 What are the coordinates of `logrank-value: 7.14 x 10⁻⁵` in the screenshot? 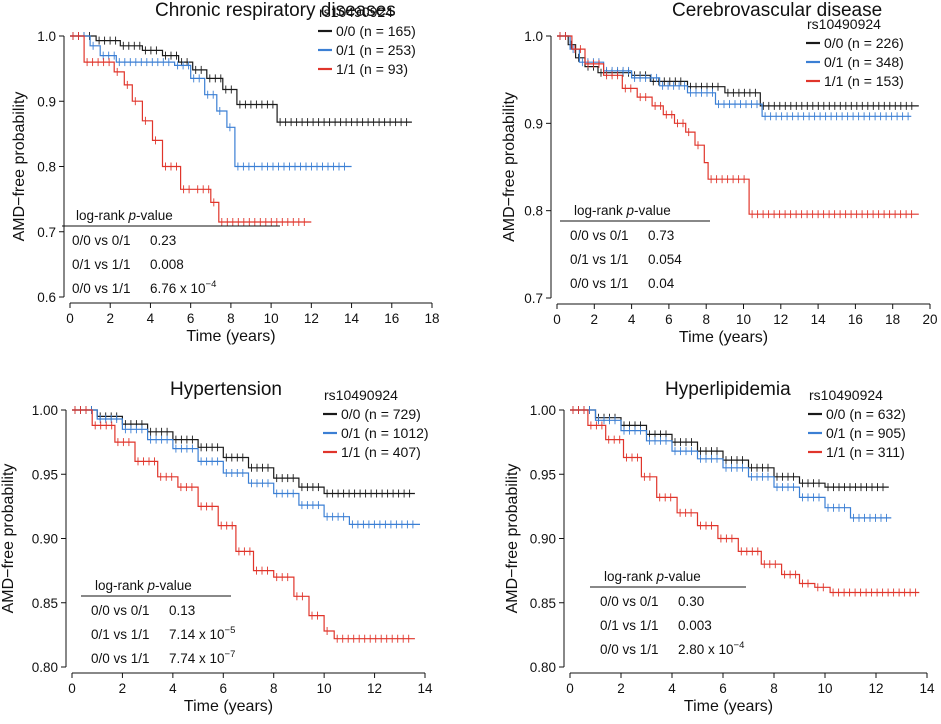 It's located at (202, 633).